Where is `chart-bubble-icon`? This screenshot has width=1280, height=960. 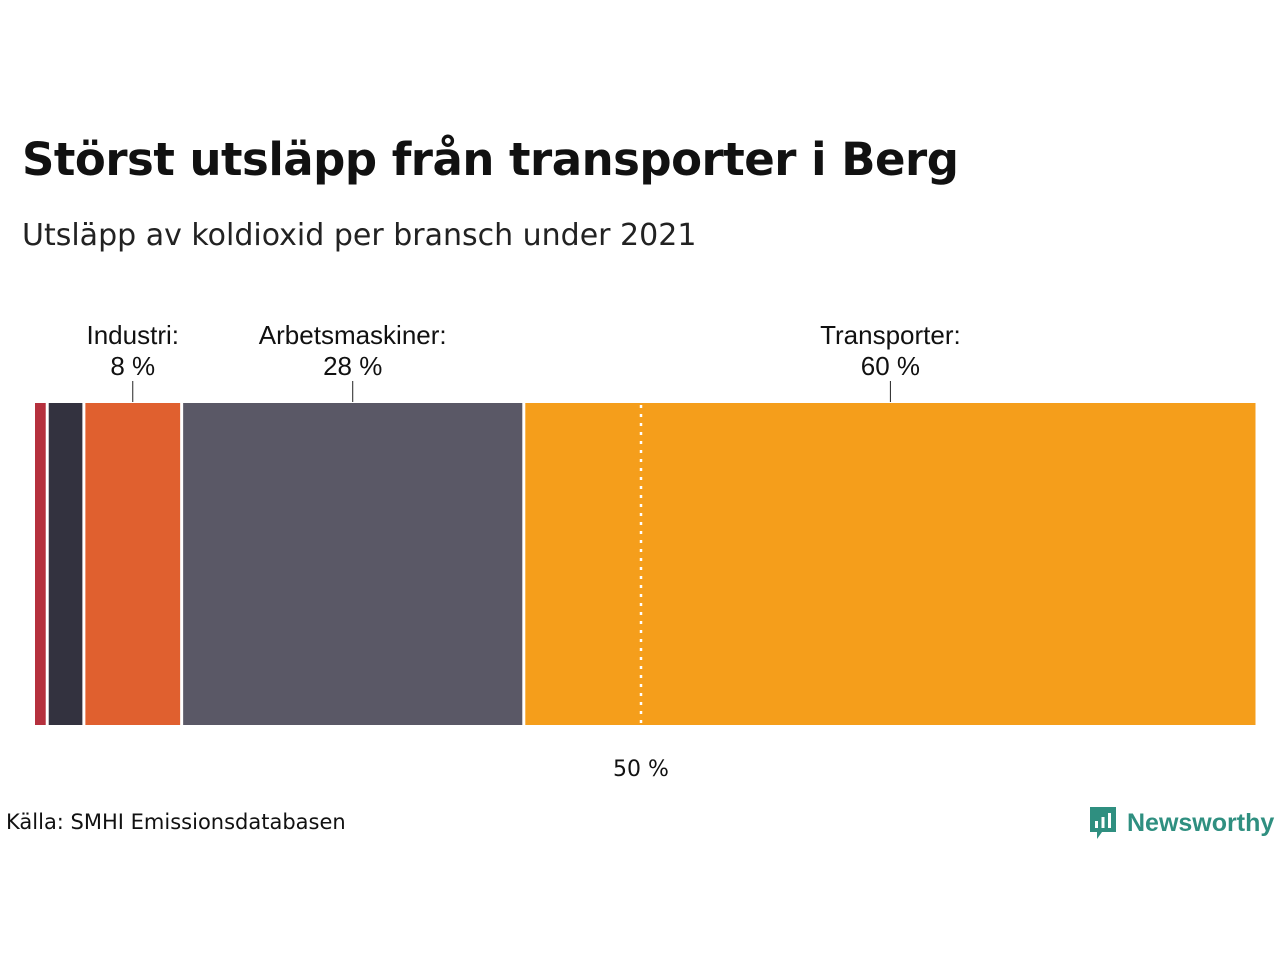
chart-bubble-icon is located at coordinates (1103, 823).